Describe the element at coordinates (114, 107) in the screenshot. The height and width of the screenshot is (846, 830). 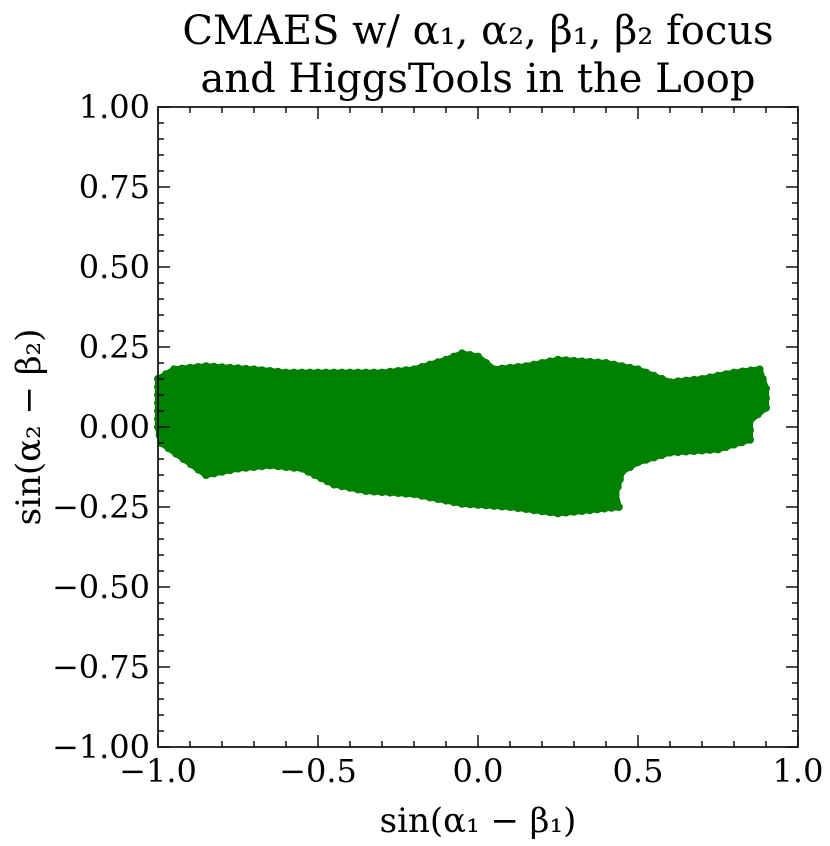
I see `y-tick-label: 1.00` at that location.